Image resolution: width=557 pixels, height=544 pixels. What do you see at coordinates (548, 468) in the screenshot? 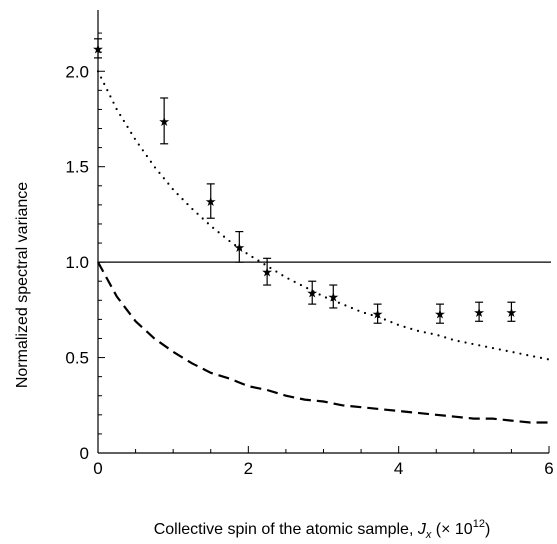
I see `x-tick-label: 6` at bounding box center [548, 468].